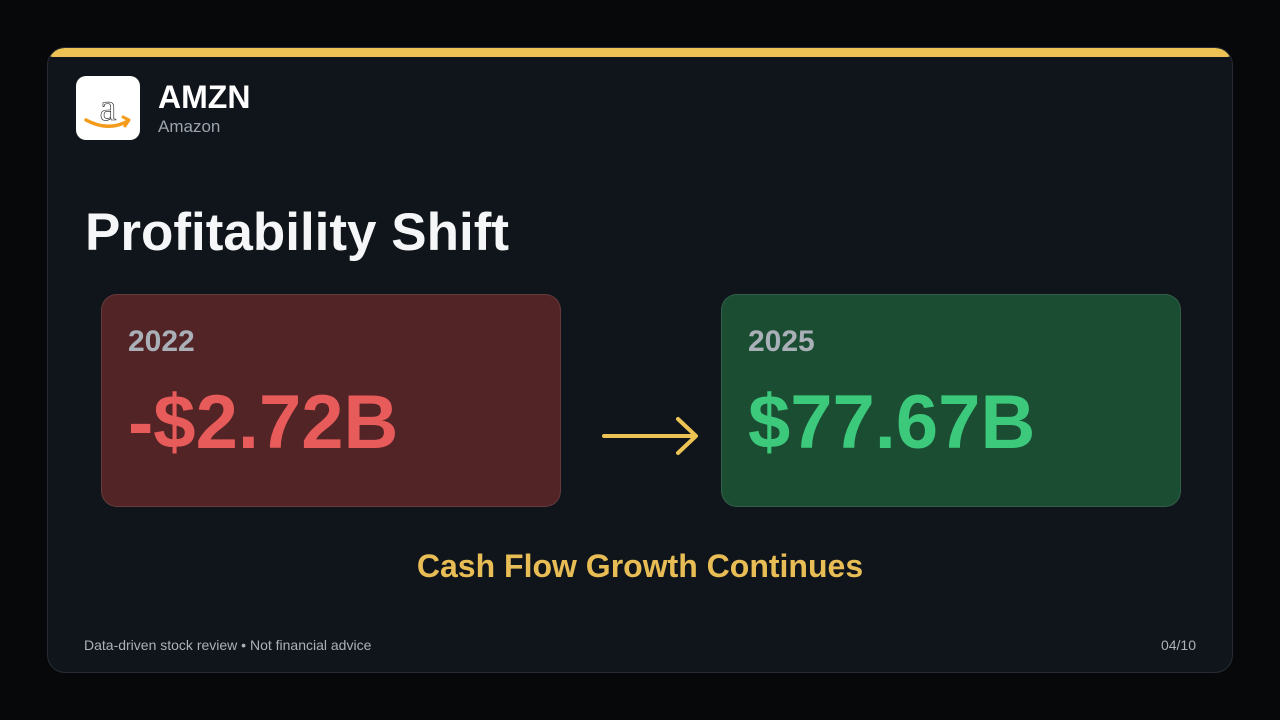  What do you see at coordinates (204, 97) in the screenshot?
I see `ticker-symbol: AMZN` at bounding box center [204, 97].